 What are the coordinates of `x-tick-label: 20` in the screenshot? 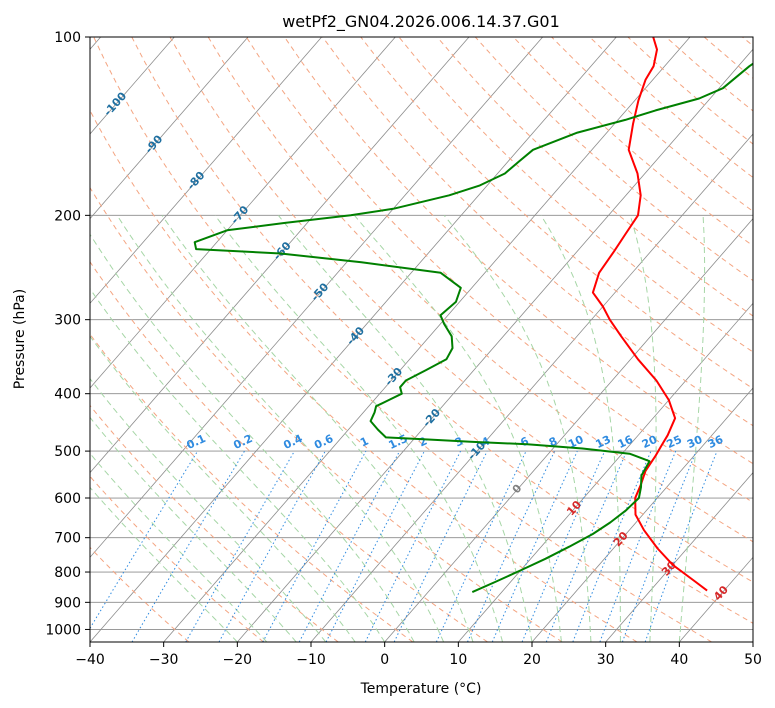 It's located at (532, 660).